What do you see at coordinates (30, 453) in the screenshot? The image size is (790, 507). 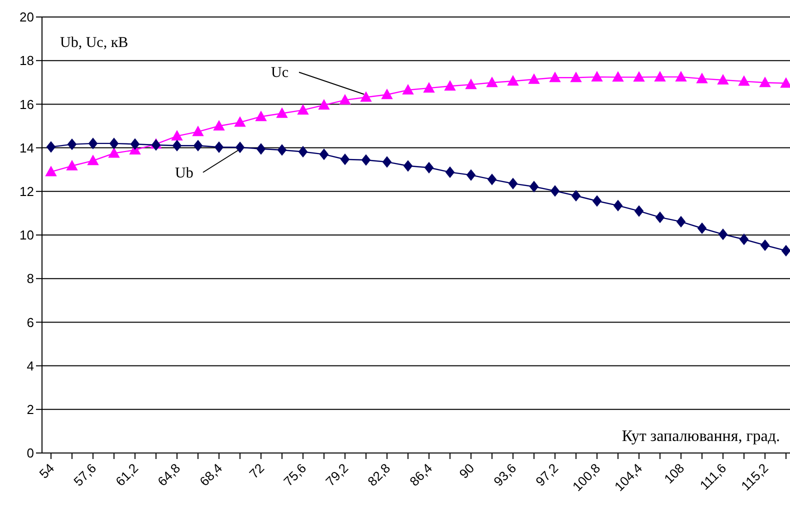 I see `y-tick-label: 0` at bounding box center [30, 453].